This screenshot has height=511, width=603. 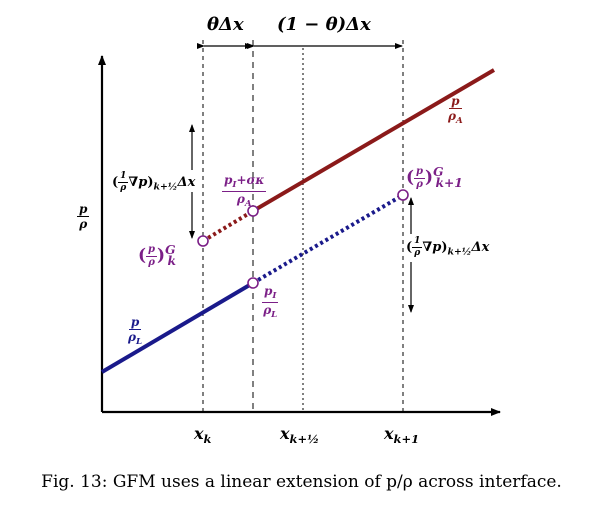 I want to click on x-k-label: xk, so click(x=203, y=436).